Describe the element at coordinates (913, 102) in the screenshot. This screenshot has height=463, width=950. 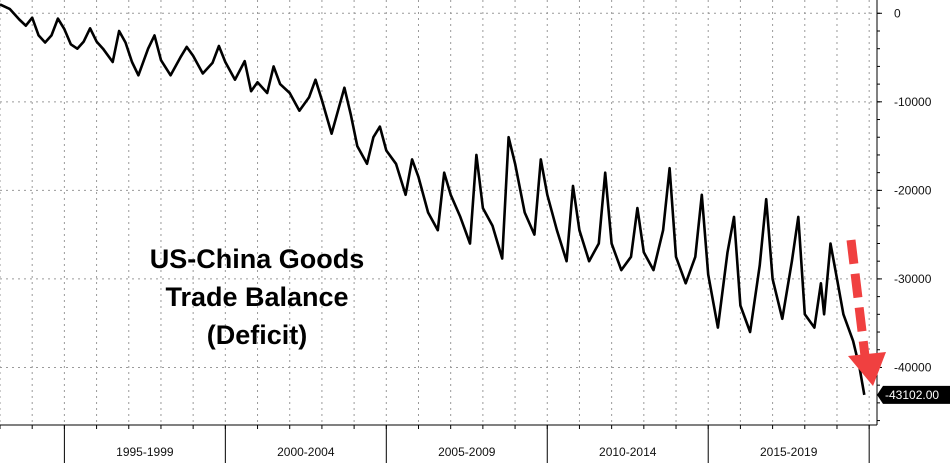
I see `y-tick-label: -10000` at that location.